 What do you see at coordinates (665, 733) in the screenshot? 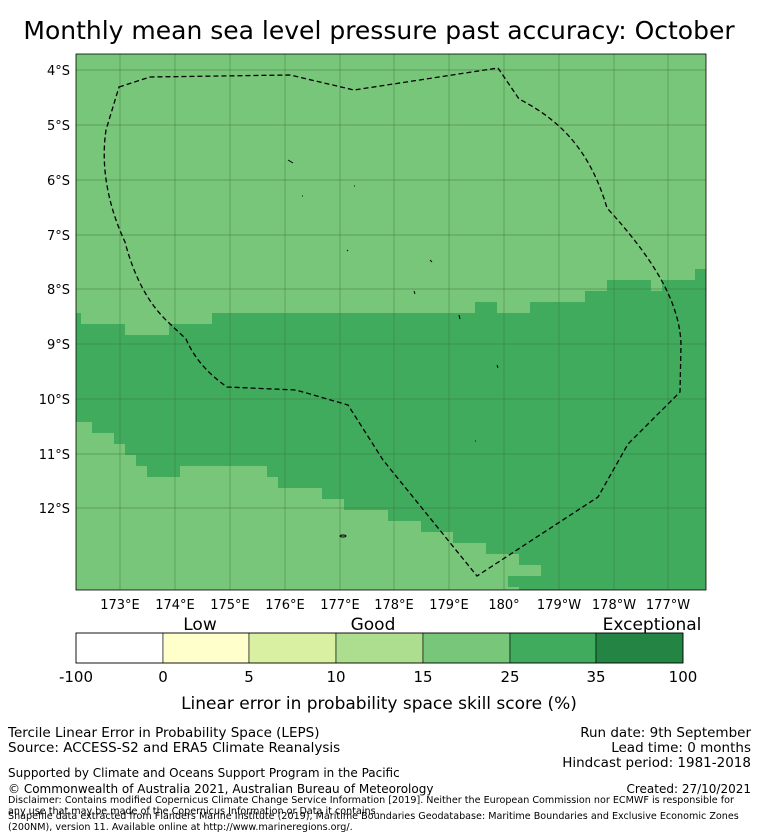
I see `run-date: Run date: 9th September` at bounding box center [665, 733].